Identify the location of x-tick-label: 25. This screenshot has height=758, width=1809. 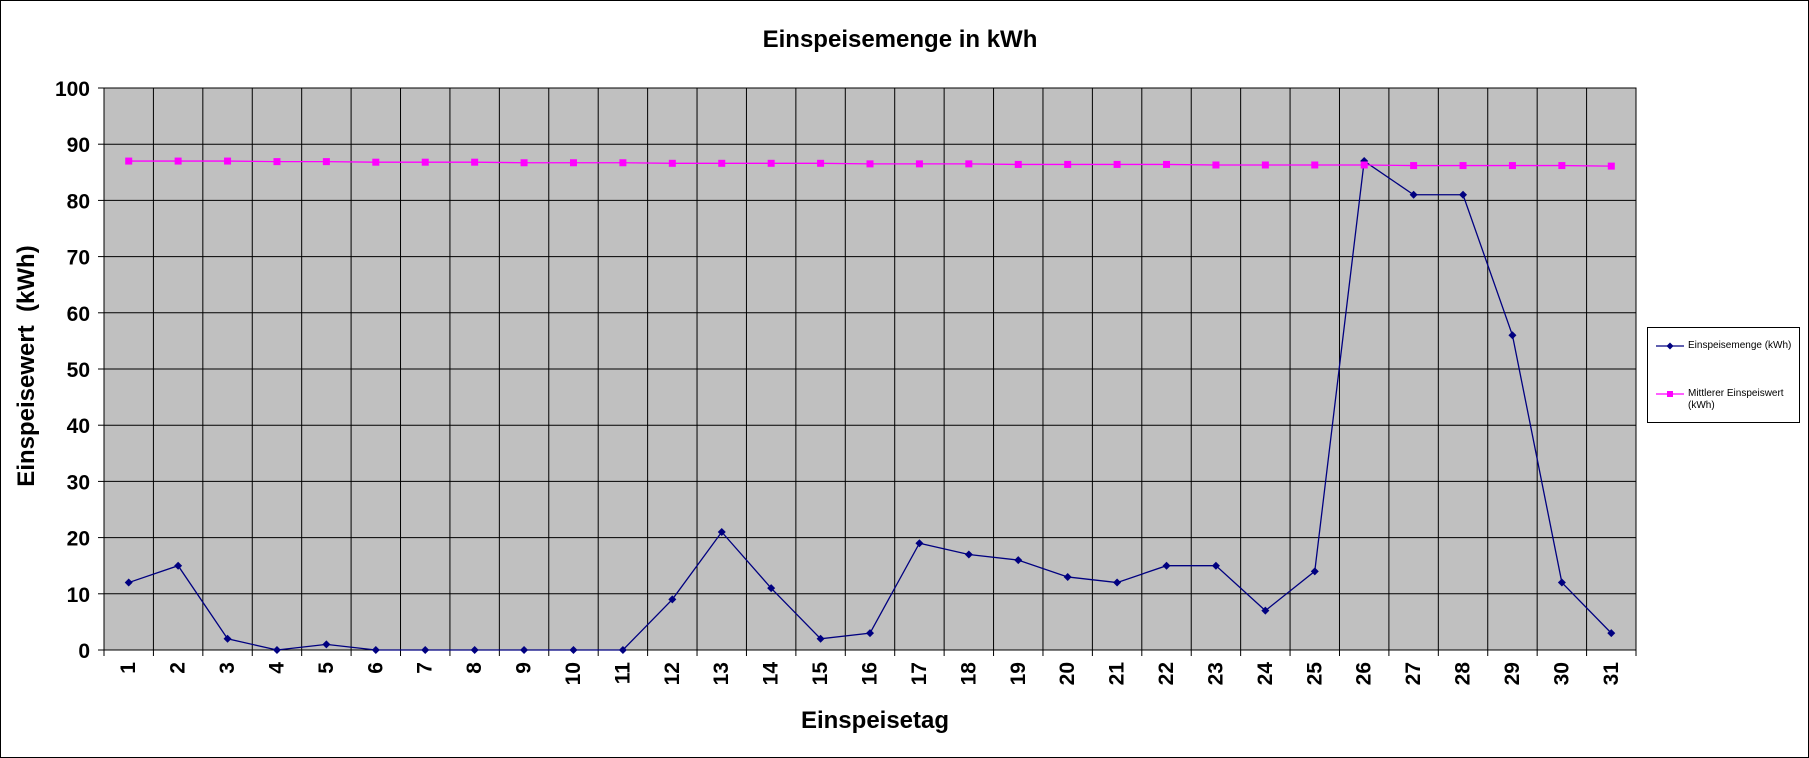
(1314, 674).